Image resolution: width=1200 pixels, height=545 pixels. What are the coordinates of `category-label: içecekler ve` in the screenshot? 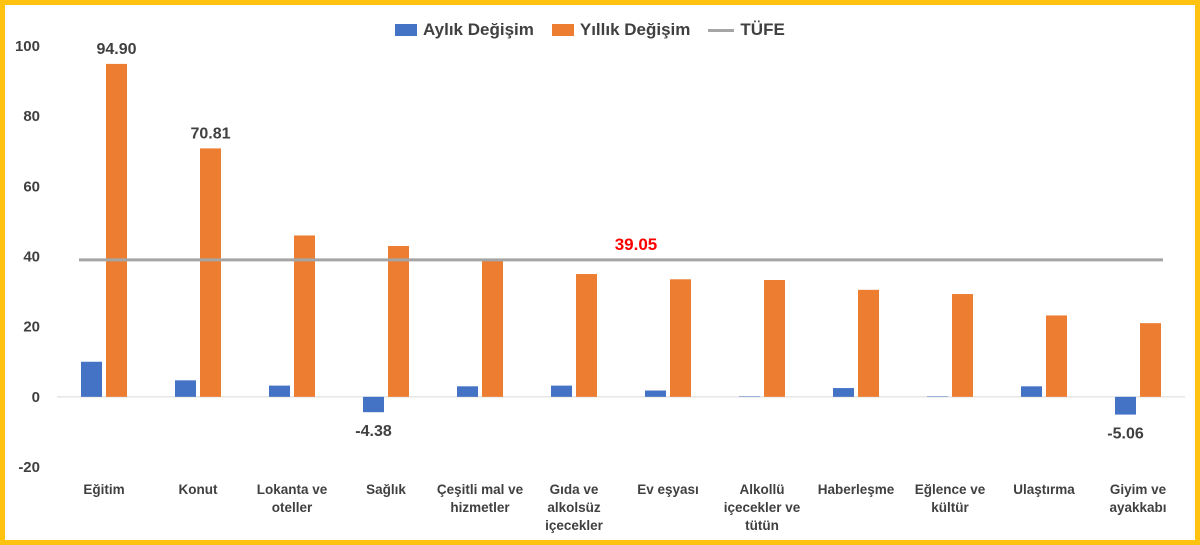 It's located at (762, 507).